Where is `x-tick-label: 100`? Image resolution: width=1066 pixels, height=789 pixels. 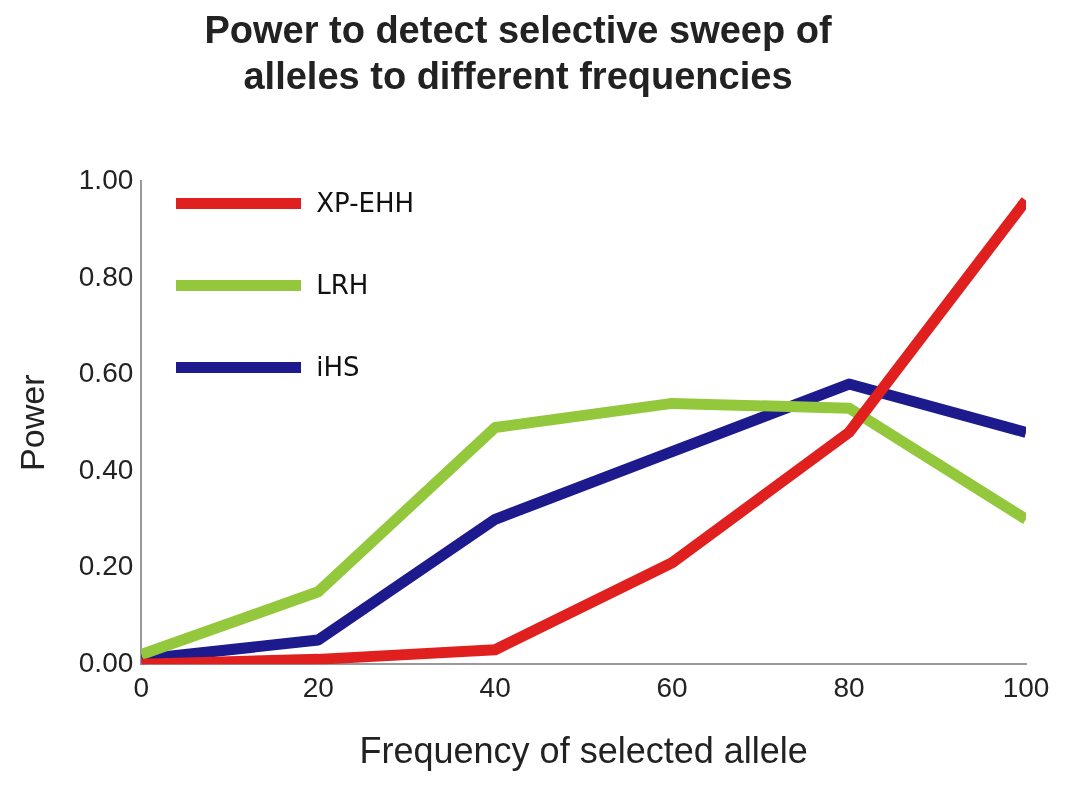
x-tick-label: 100 is located at coordinates (1026, 687).